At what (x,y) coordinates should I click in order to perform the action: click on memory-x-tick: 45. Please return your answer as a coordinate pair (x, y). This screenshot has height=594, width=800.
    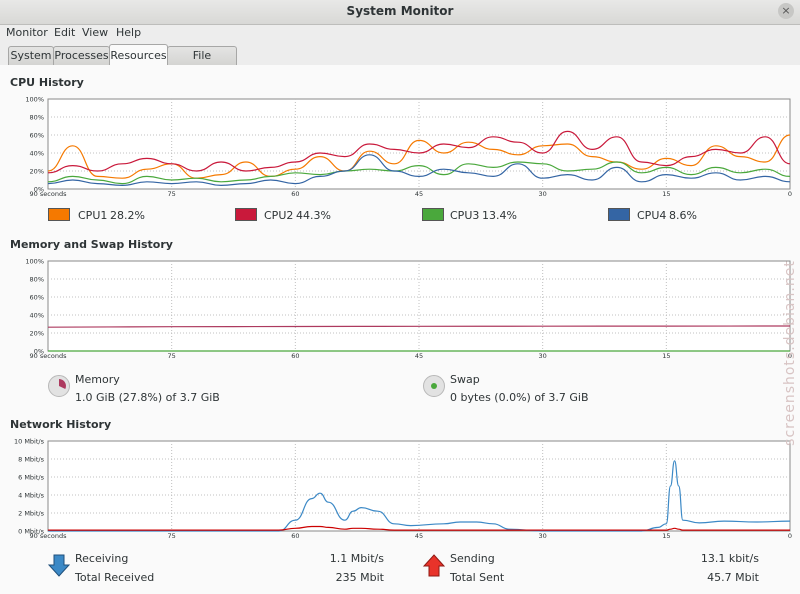
    Looking at the image, I should click on (419, 356).